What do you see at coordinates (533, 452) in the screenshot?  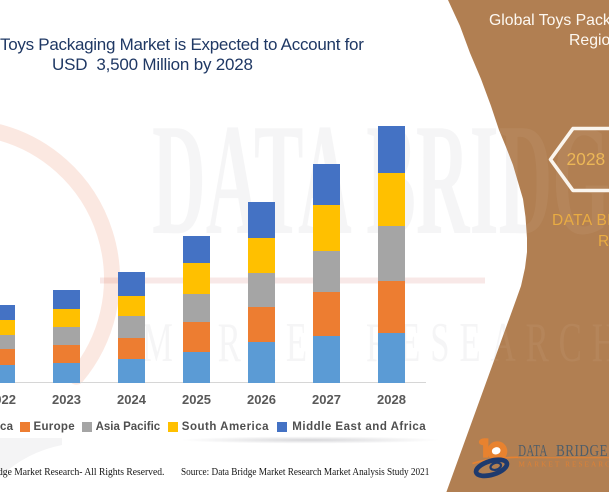 I see `svg-text: DATA` at bounding box center [533, 452].